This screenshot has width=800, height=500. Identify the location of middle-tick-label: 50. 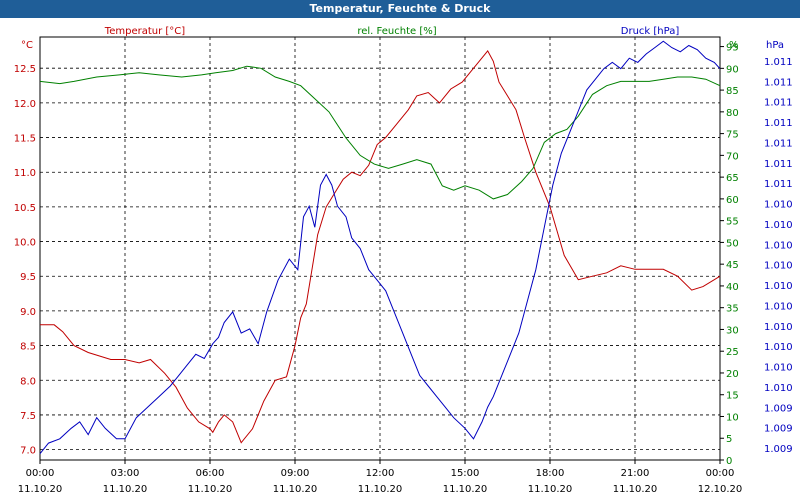
(732, 243).